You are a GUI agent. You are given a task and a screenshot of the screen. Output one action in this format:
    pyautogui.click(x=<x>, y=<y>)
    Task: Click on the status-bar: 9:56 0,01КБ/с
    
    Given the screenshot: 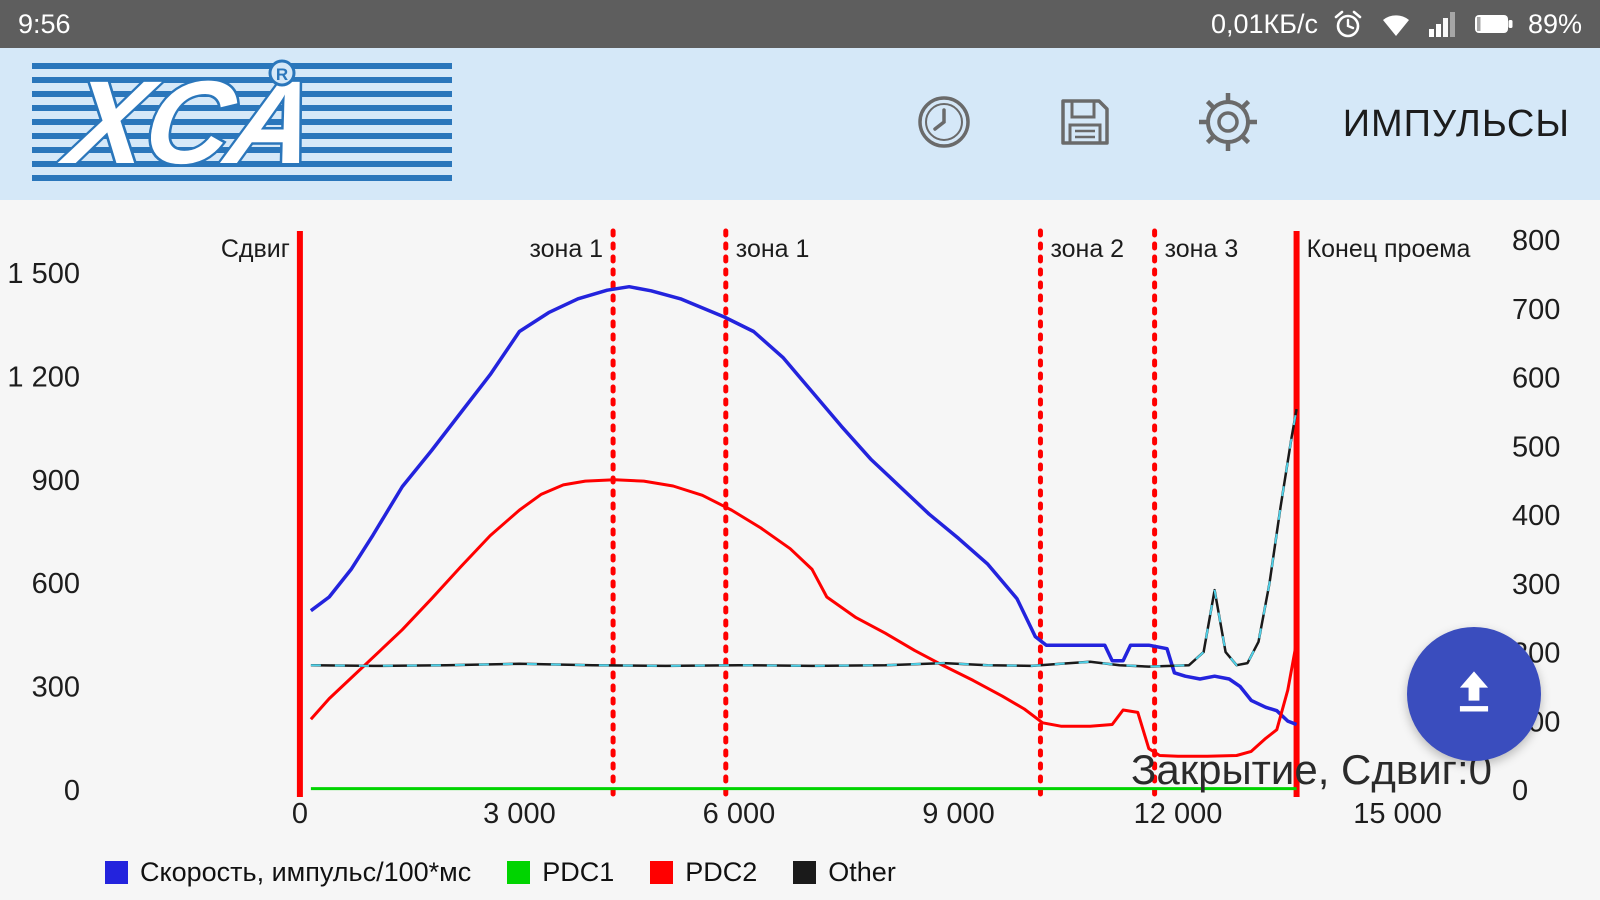 What is the action you would take?
    pyautogui.click(x=800, y=24)
    